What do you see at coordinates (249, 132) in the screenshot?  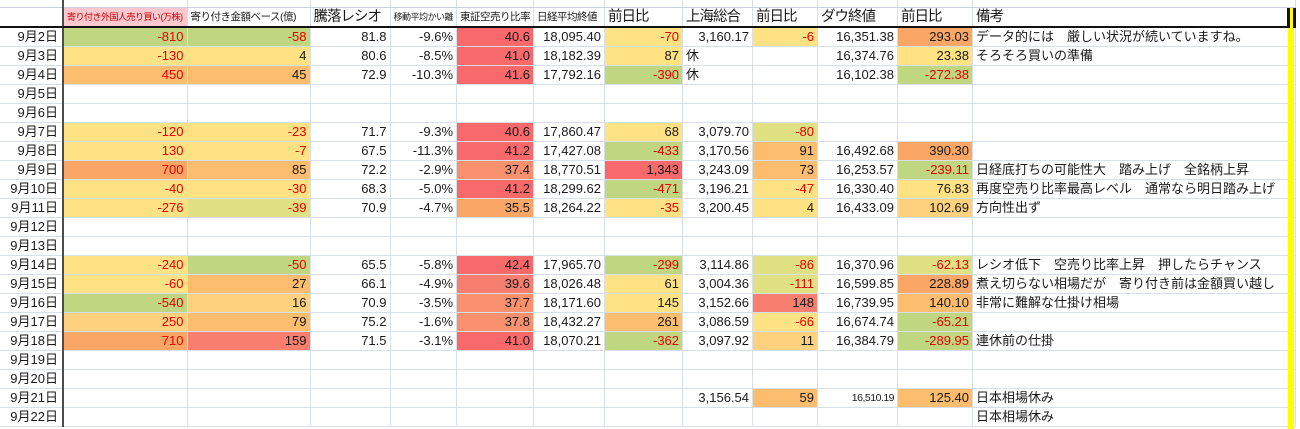 I see `cell-amount: -23` at bounding box center [249, 132].